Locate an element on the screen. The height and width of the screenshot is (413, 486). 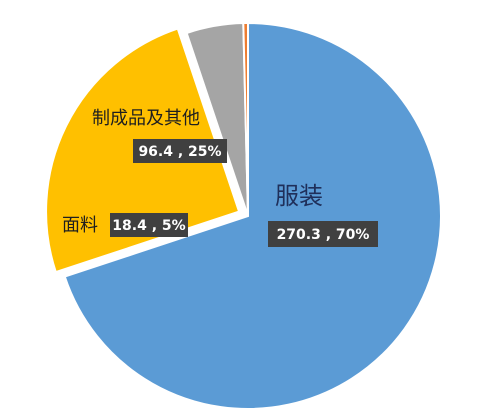
value-label-fabric: 18.4 , 5% is located at coordinates (148, 226).